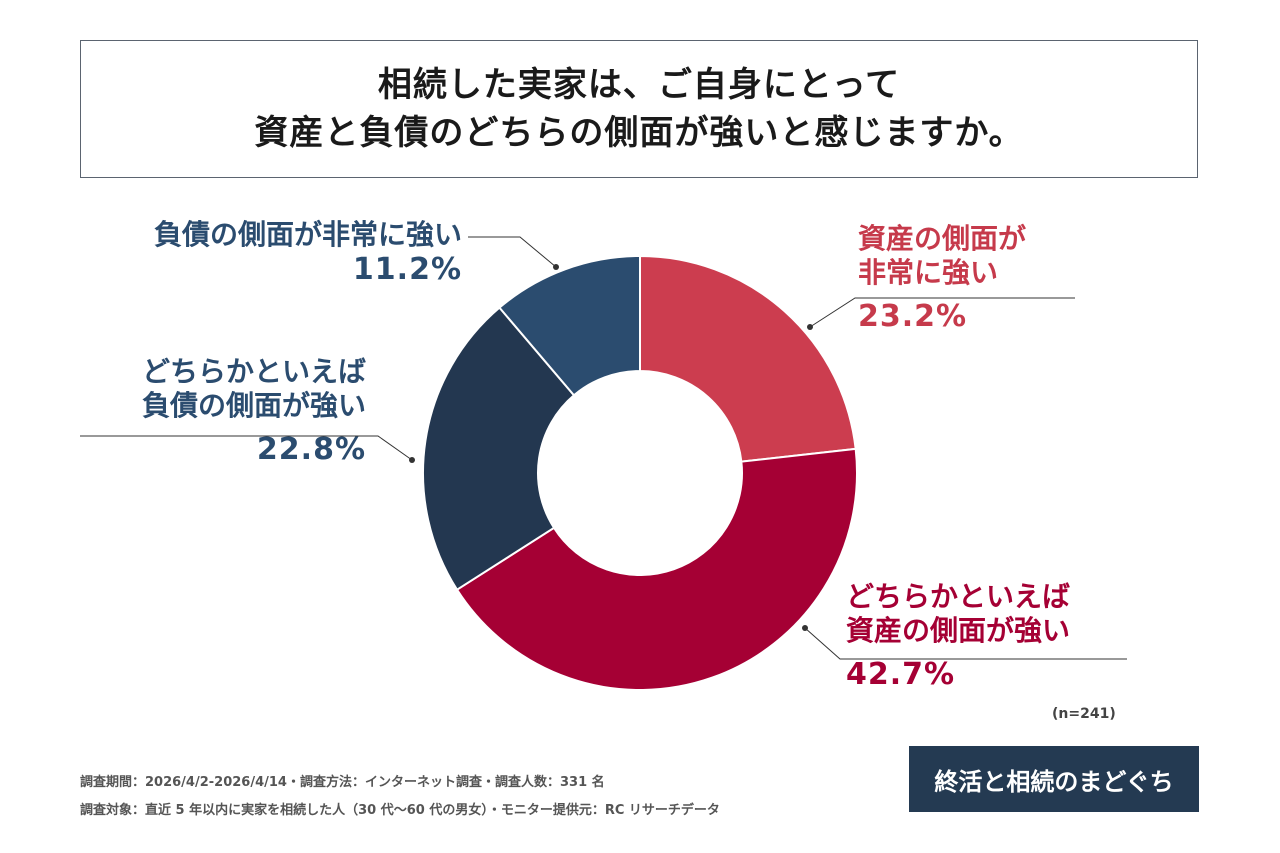 This screenshot has height=853, width=1280. Describe the element at coordinates (311, 450) in the screenshot. I see `label-debt-some-pct: 22.8%` at that location.